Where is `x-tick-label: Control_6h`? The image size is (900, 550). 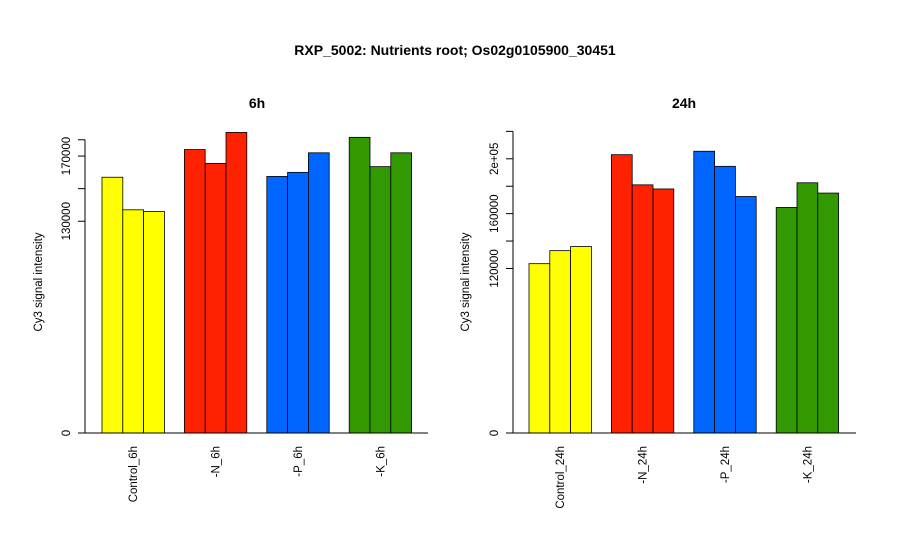 x-tick-label: Control_6h is located at coordinates (134, 474).